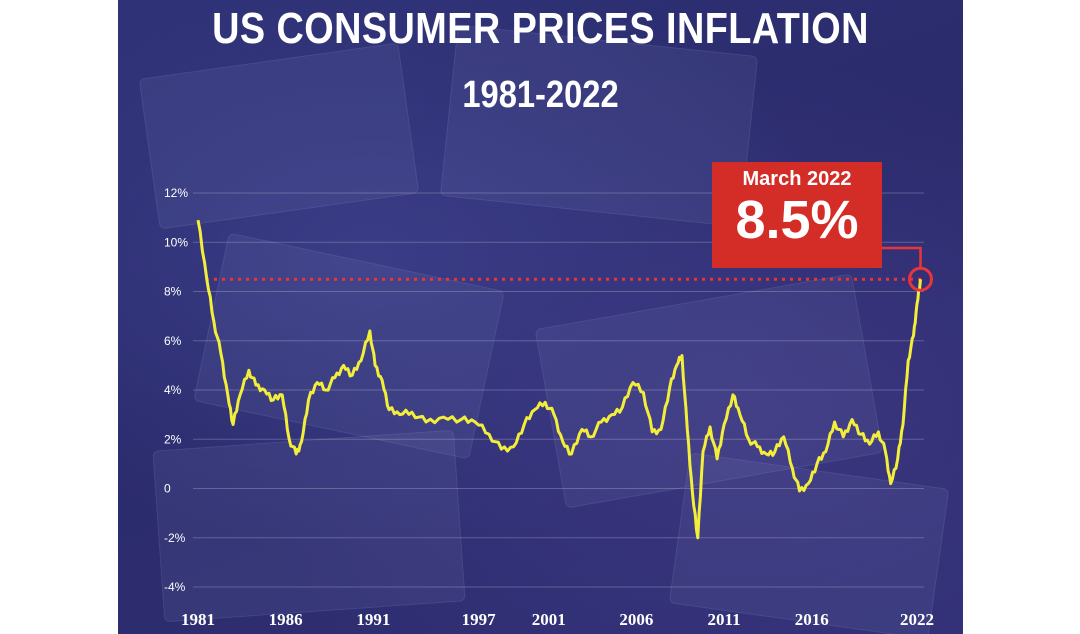  What do you see at coordinates (636, 619) in the screenshot?
I see `x-tick-label: 2006` at bounding box center [636, 619].